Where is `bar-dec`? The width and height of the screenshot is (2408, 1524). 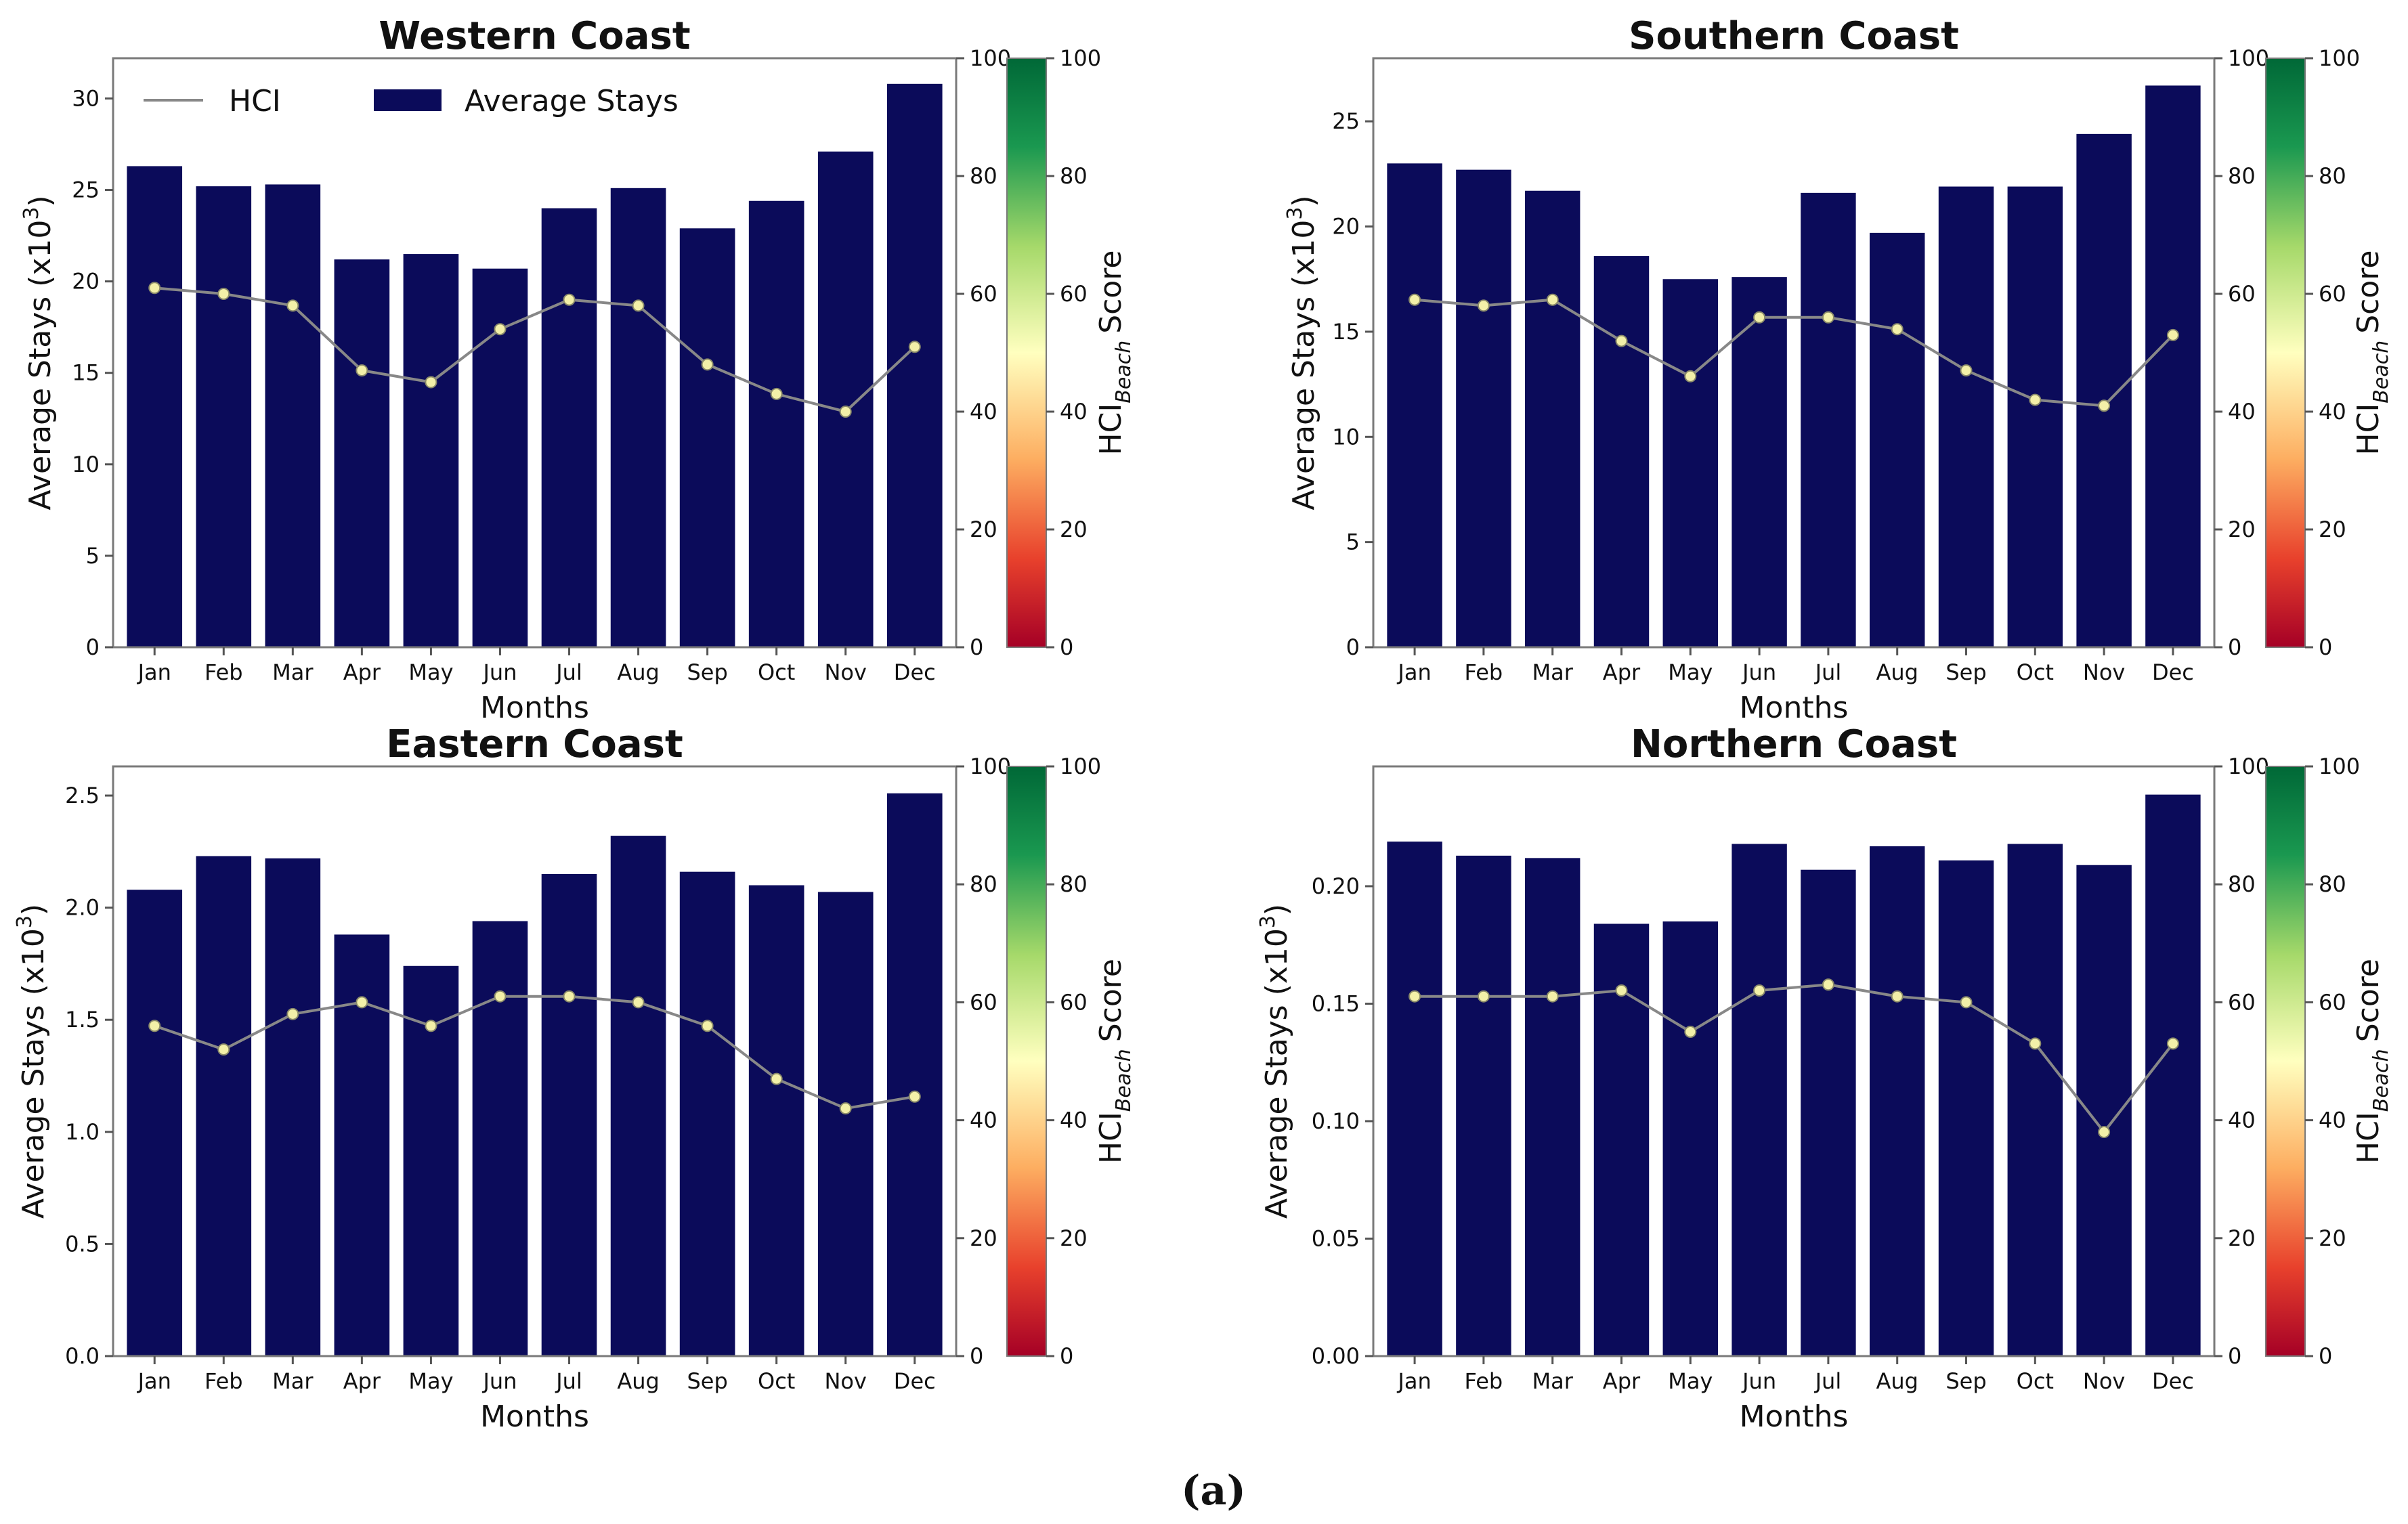
bar-dec is located at coordinates (2173, 366).